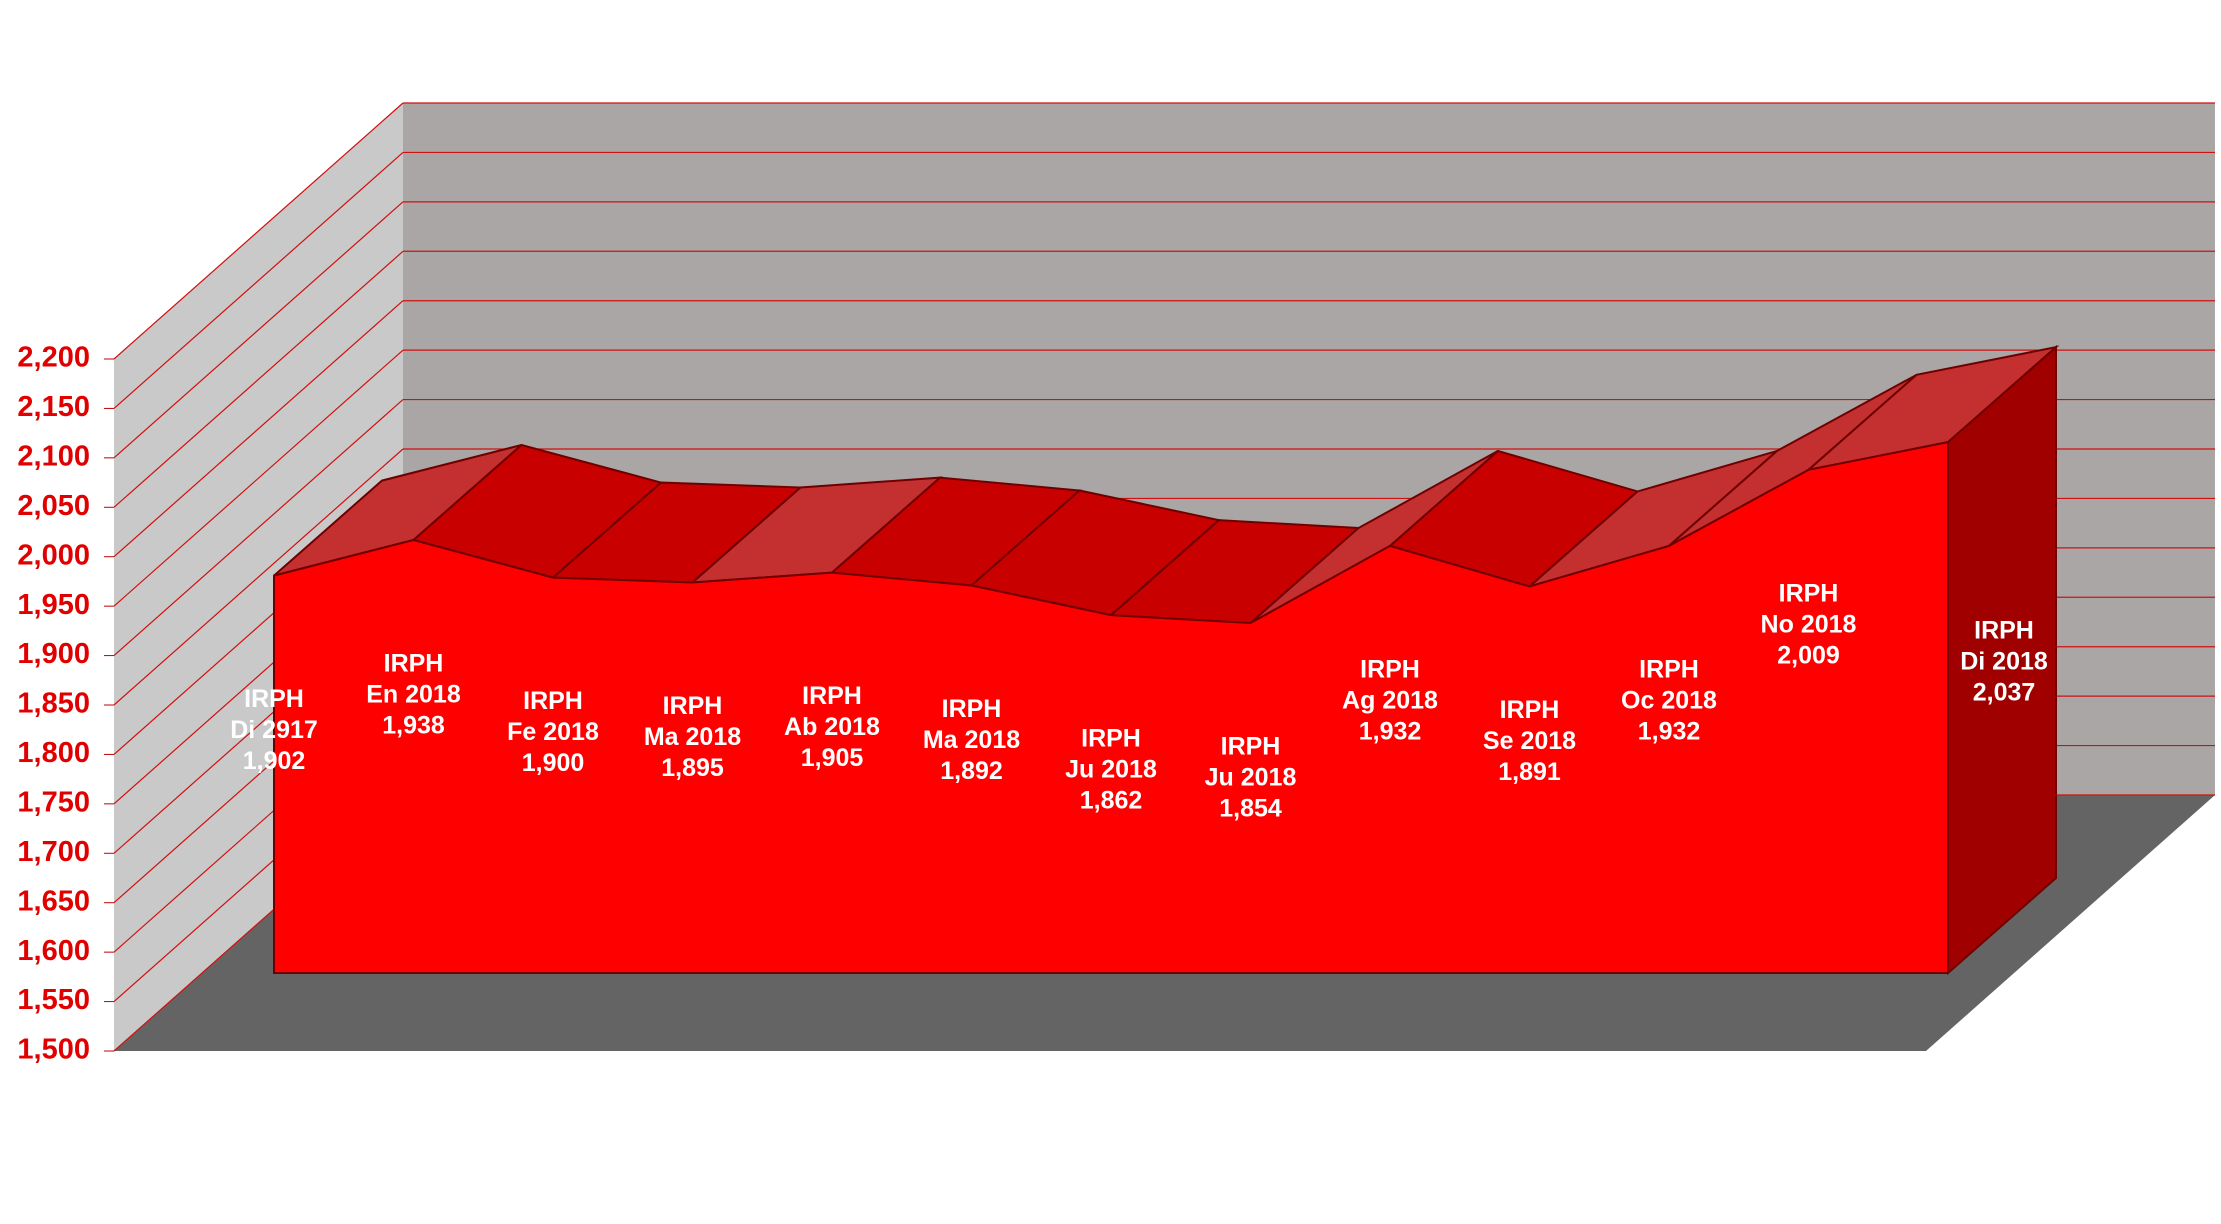 This screenshot has width=2221, height=1224. I want to click on y-tick-label: 1,650, so click(53, 901).